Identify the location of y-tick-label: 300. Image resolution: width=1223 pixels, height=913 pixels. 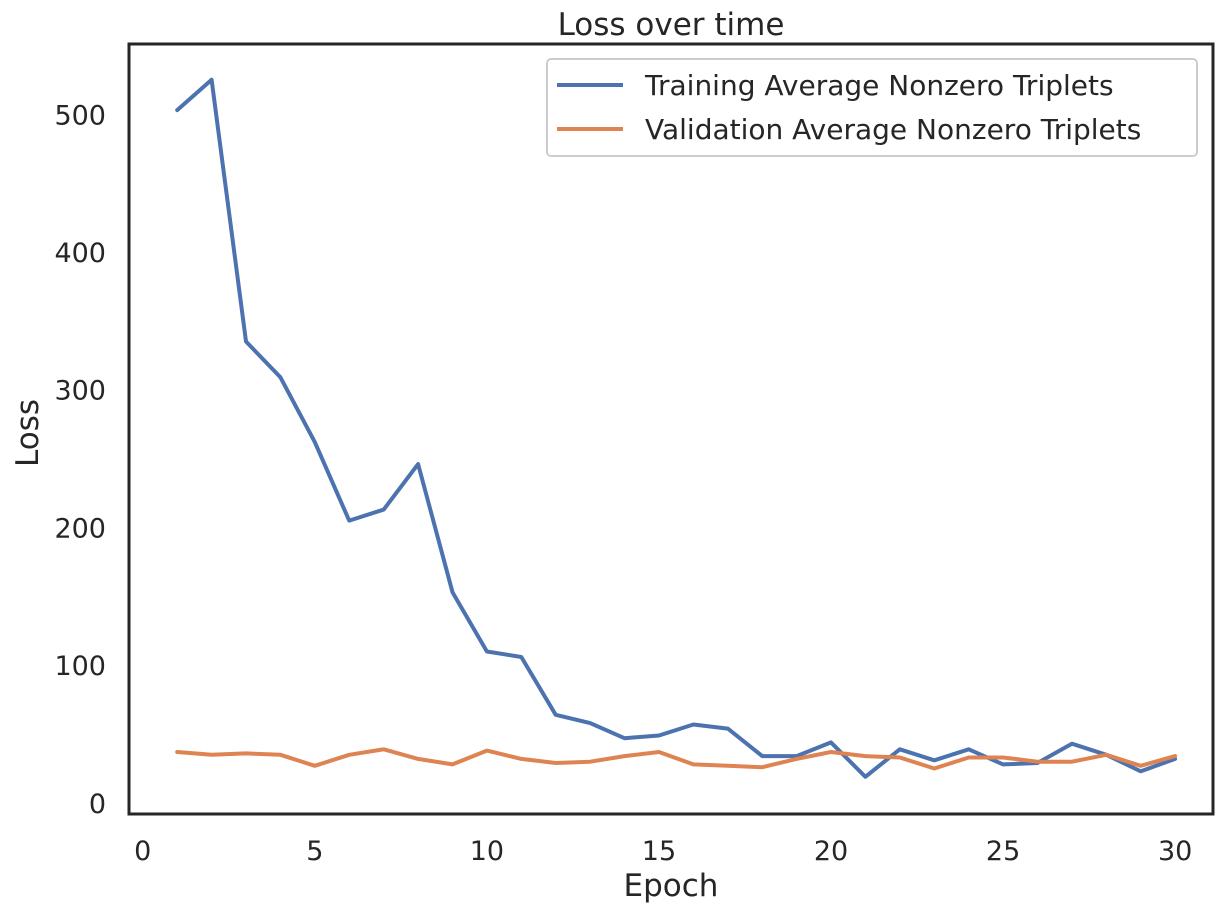
(80, 391).